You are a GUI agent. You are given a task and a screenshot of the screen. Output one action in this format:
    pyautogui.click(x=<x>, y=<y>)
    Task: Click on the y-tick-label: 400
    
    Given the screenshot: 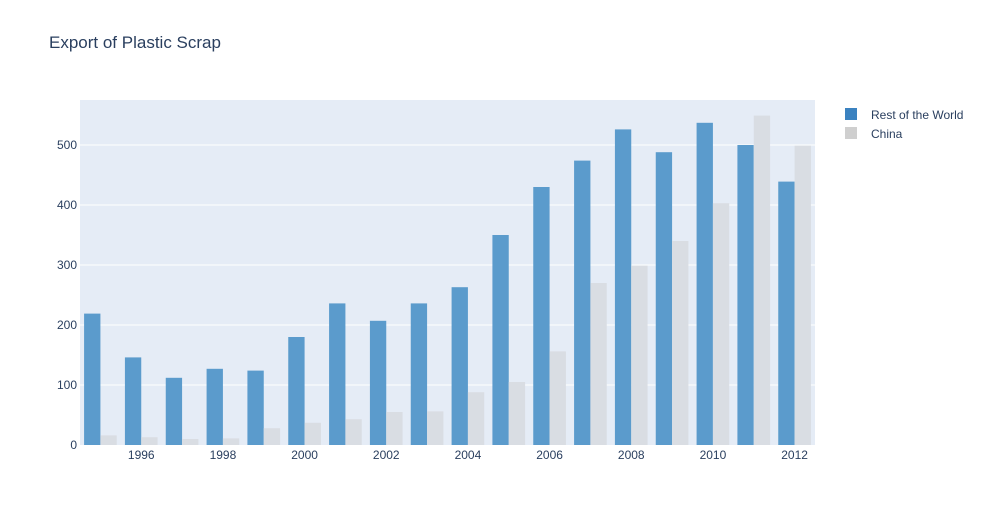 What is the action you would take?
    pyautogui.click(x=67, y=205)
    